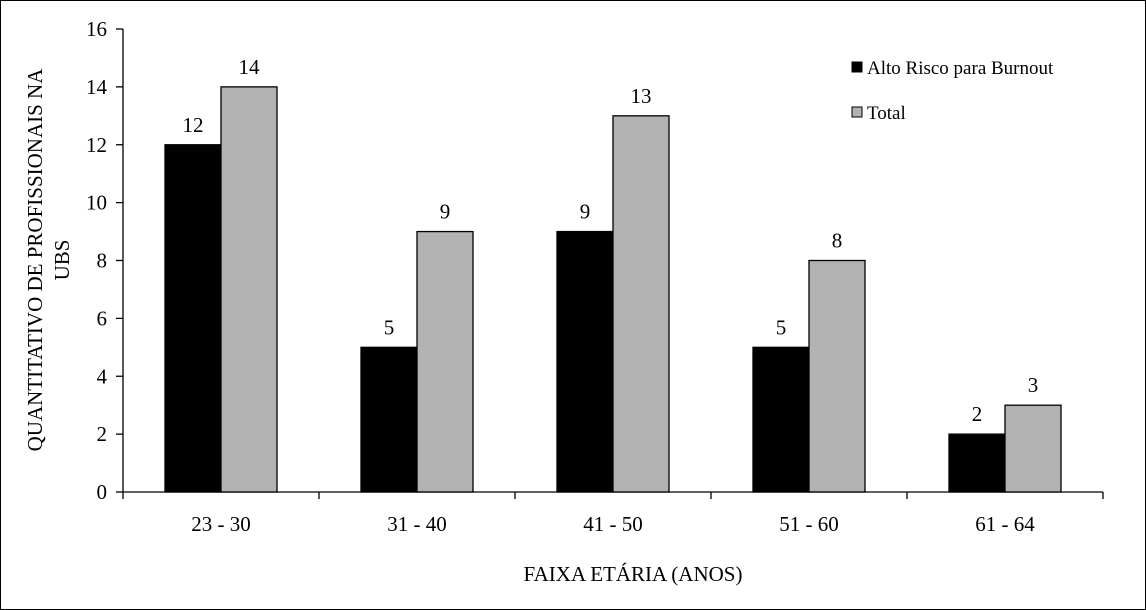  I want to click on x-tick-label: 61 - 64, so click(1005, 524).